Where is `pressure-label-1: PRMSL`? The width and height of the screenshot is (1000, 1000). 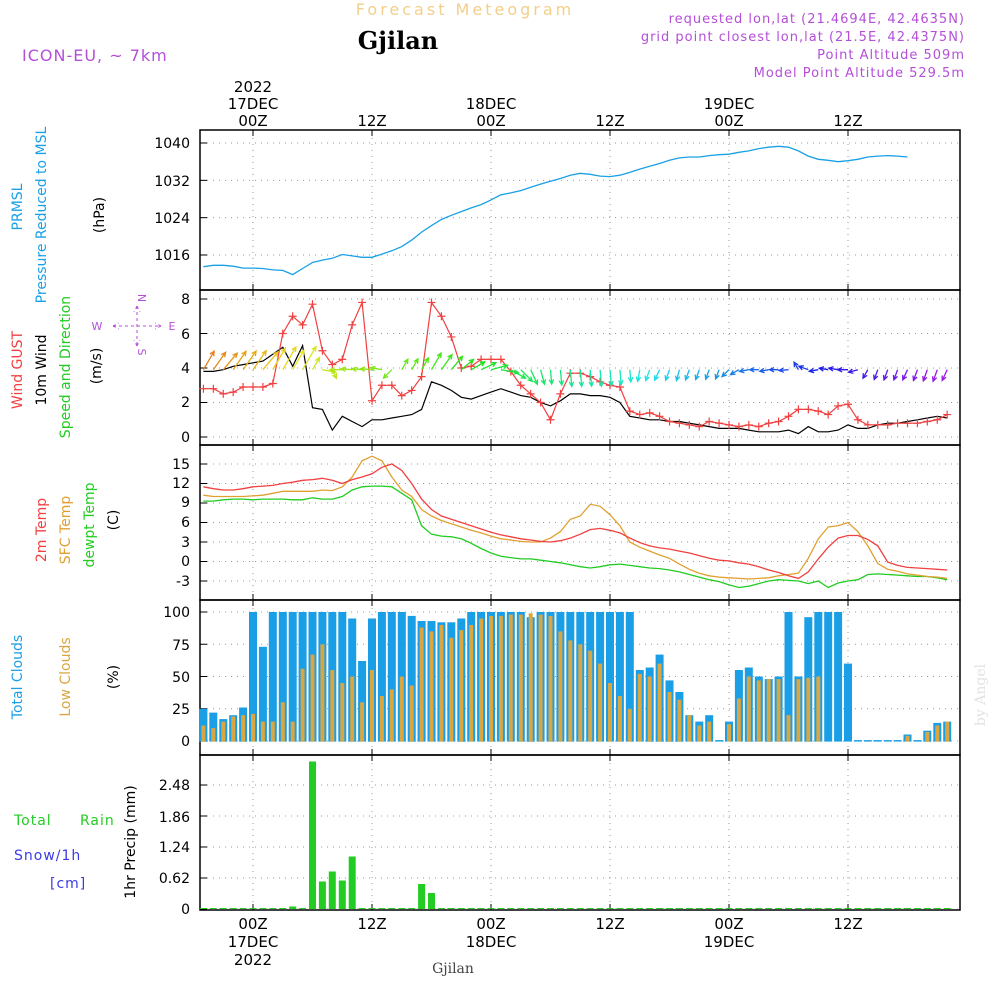
pressure-label-1: PRMSL is located at coordinates (18, 206).